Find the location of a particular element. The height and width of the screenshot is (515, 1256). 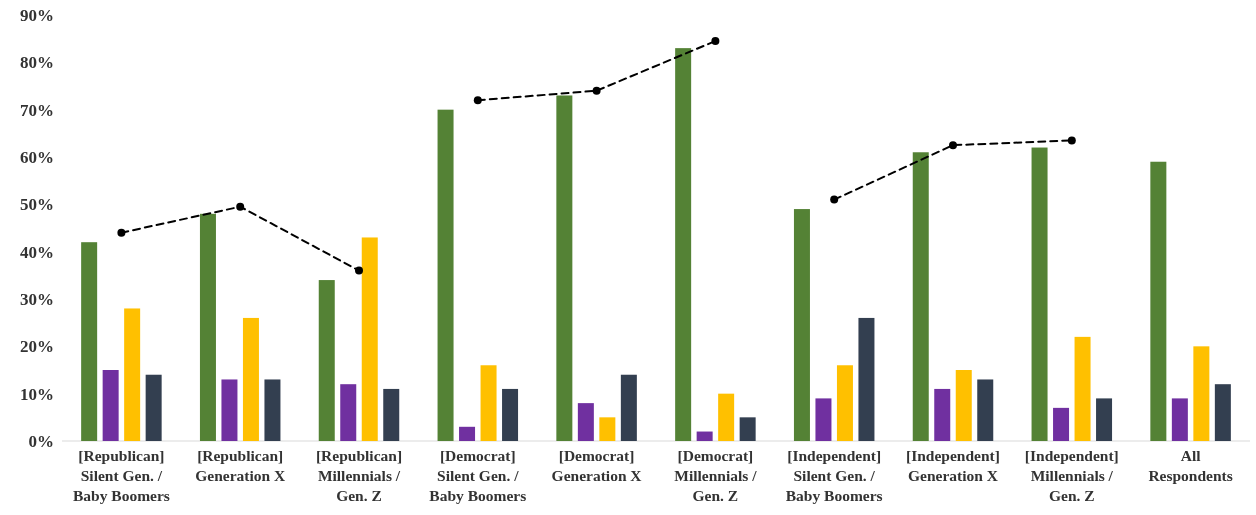

x-tick-label: [Democrat] Silent Gen. / Baby Boomers is located at coordinates (478, 475).